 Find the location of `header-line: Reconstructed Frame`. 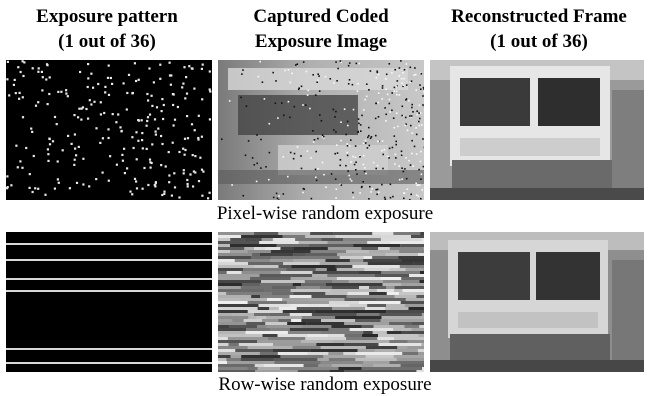

header-line: Reconstructed Frame is located at coordinates (539, 16).